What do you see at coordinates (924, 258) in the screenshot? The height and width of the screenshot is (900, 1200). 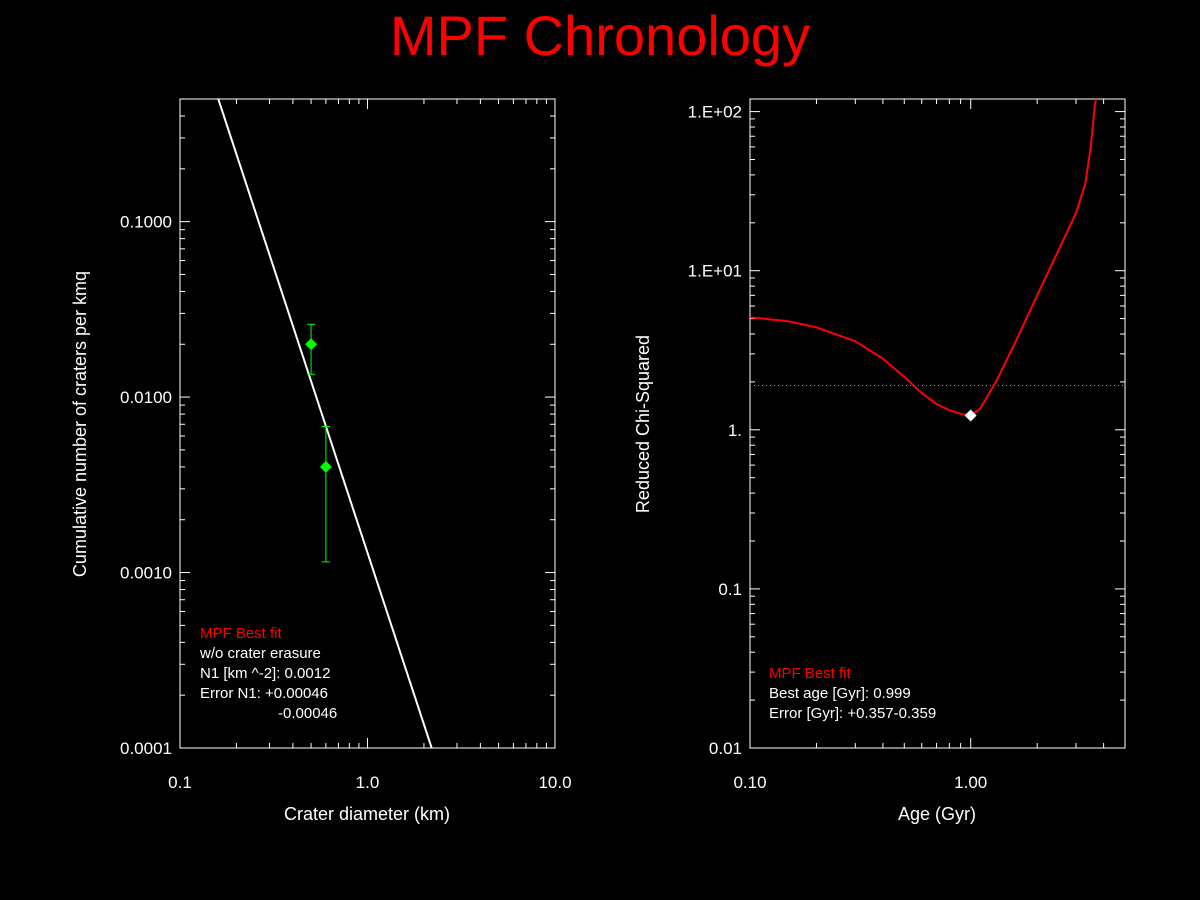 I see `chi-curve` at bounding box center [924, 258].